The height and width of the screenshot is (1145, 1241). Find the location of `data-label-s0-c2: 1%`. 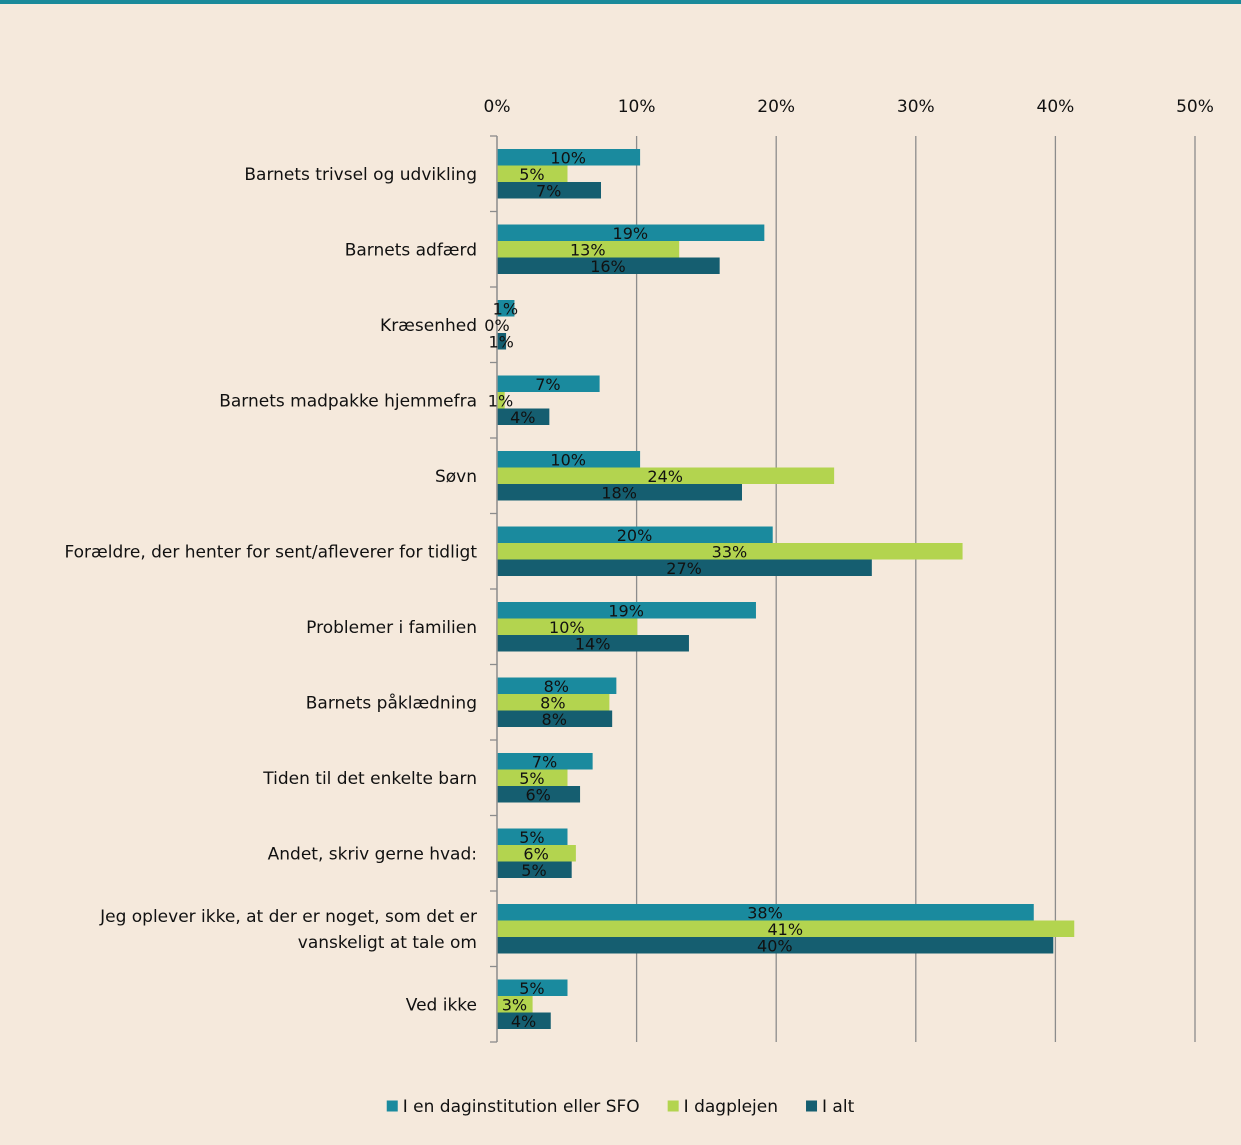

data-label-s0-c2: 1% is located at coordinates (505, 308).